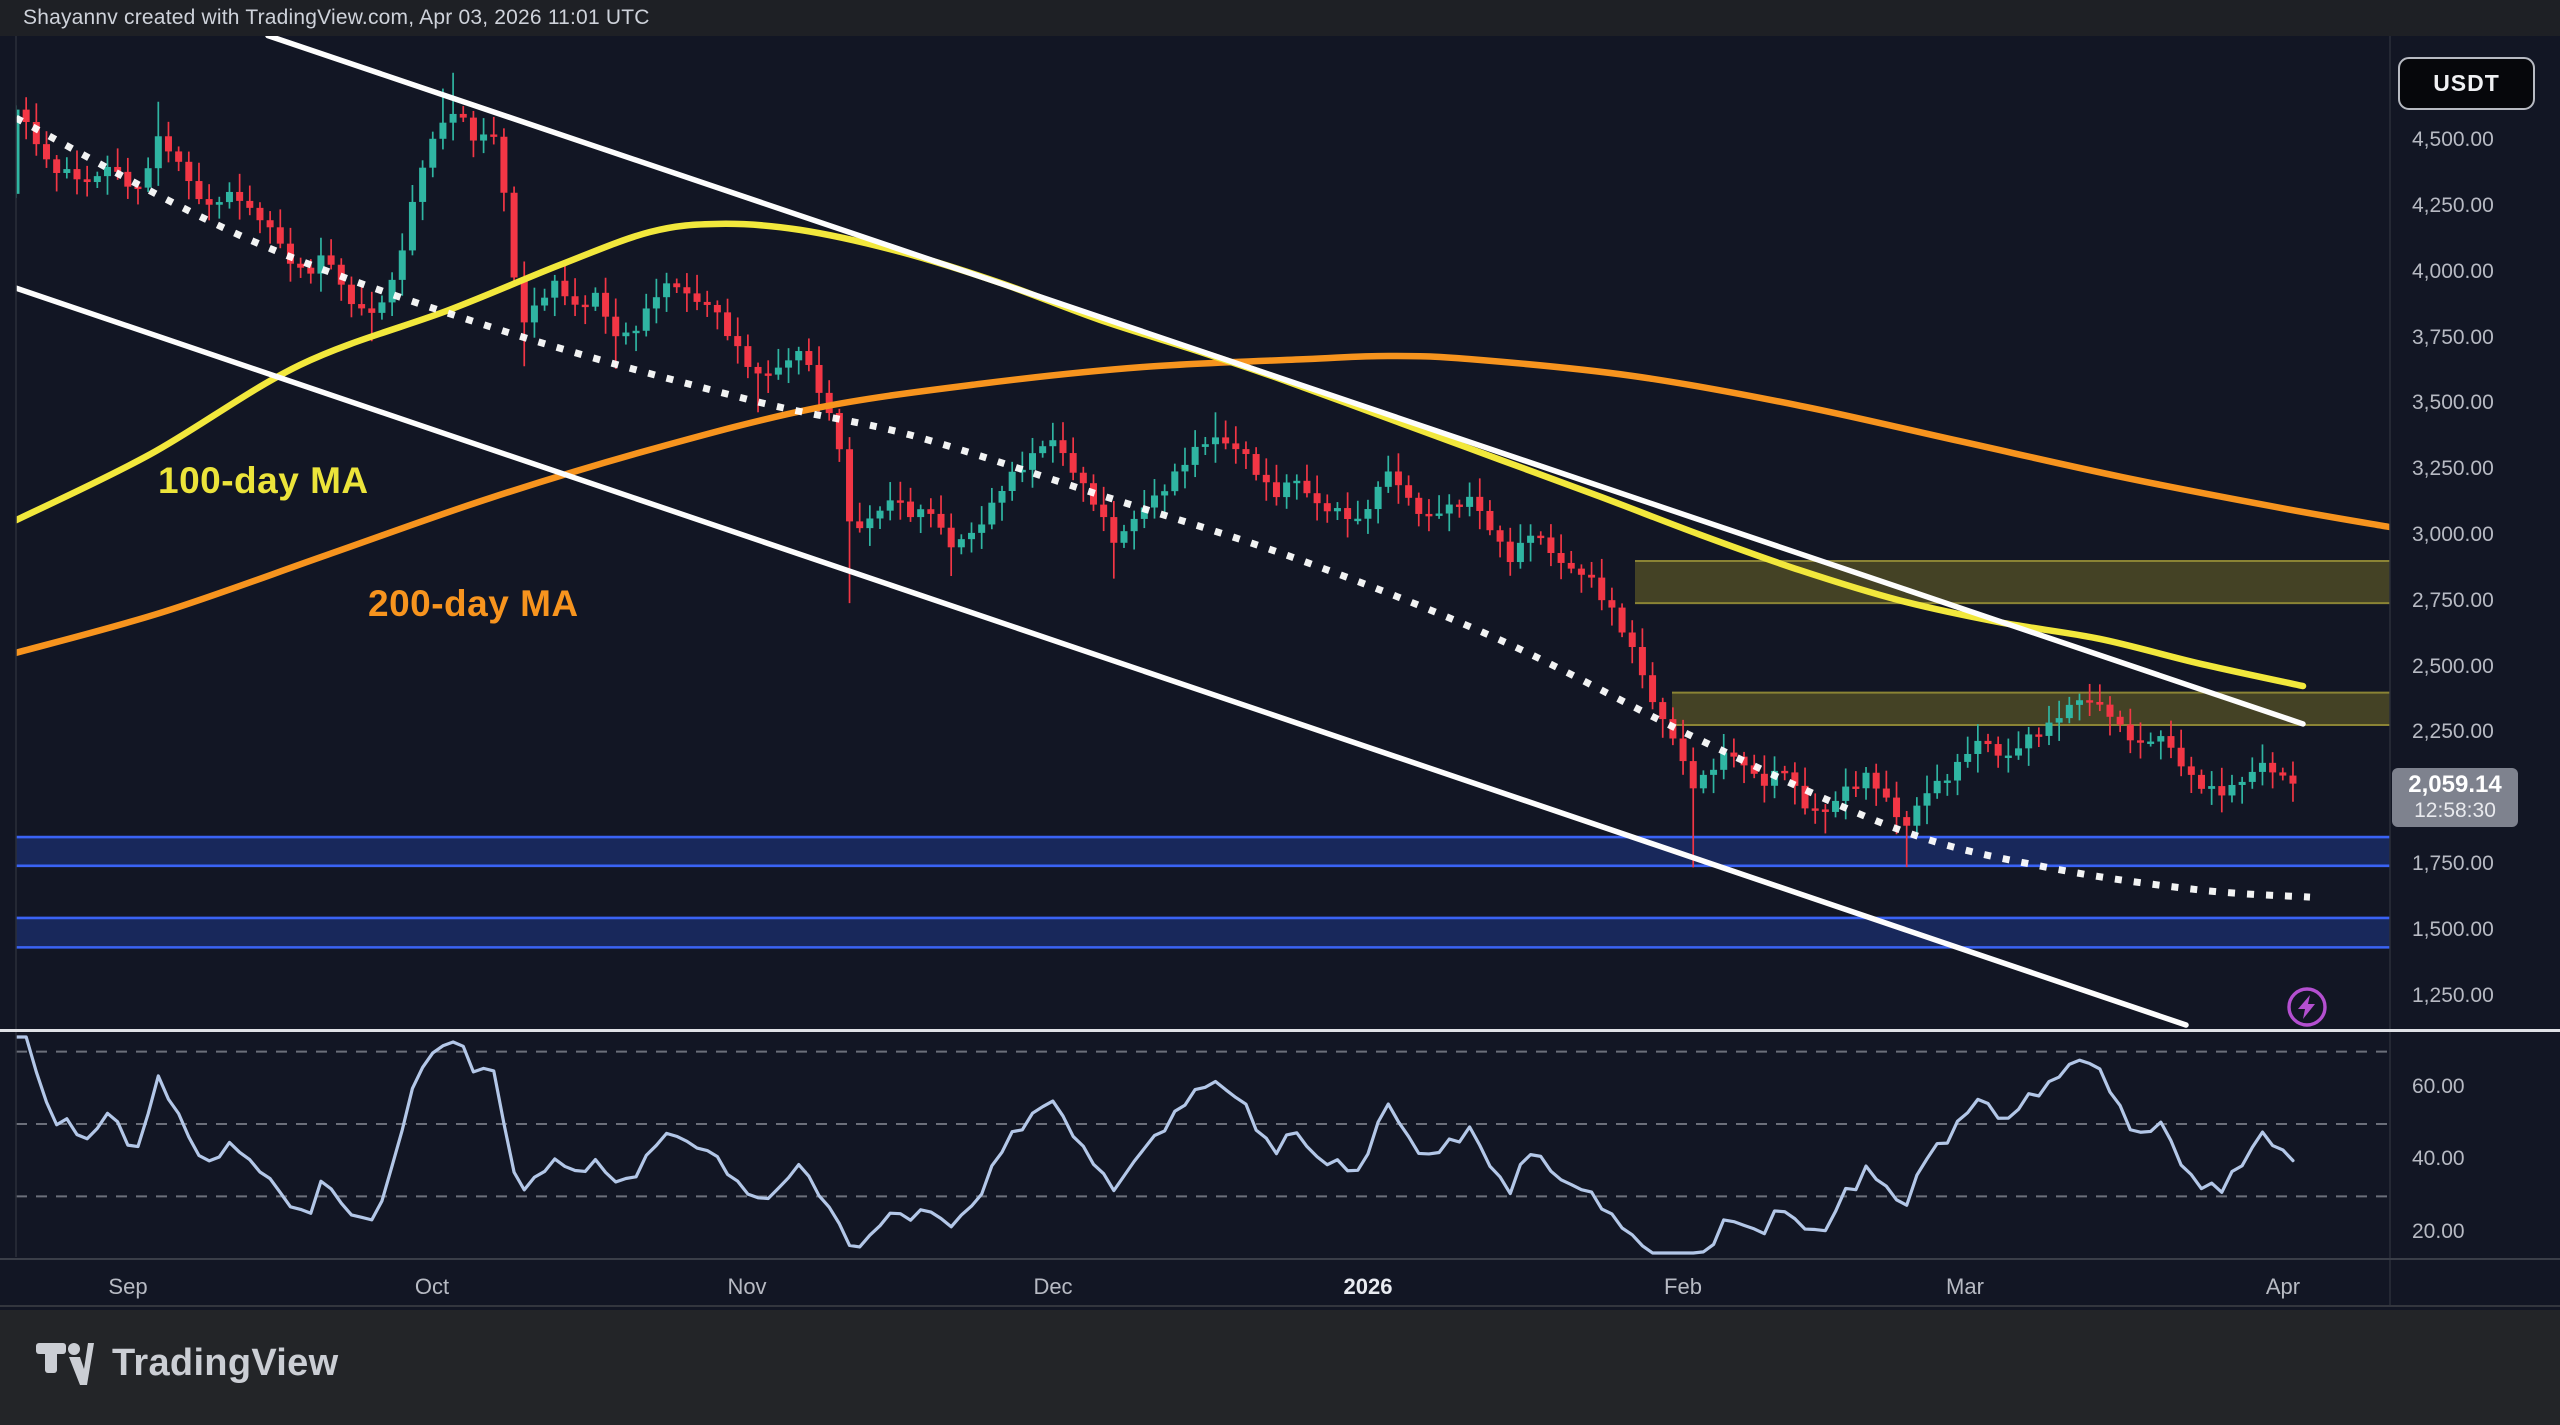  What do you see at coordinates (2453, 863) in the screenshot?
I see `price-axis-tick: 1,750.00` at bounding box center [2453, 863].